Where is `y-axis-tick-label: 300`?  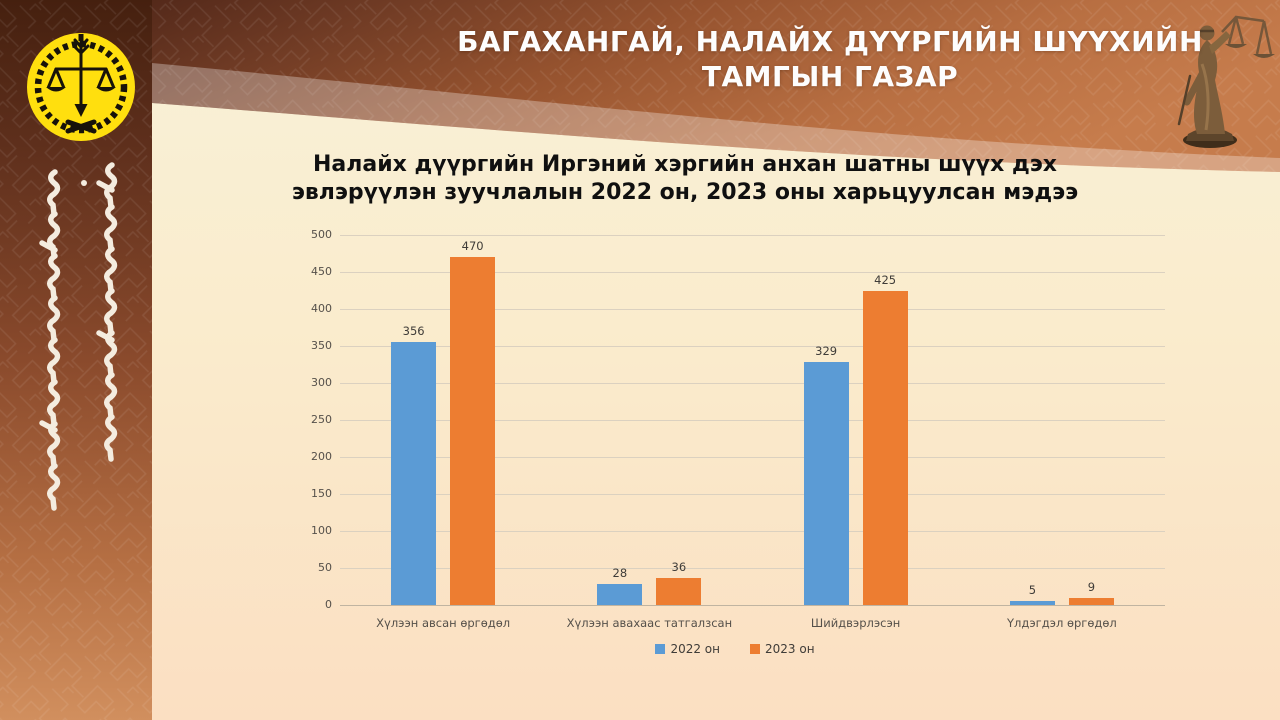 y-axis-tick-label: 300 is located at coordinates (321, 382).